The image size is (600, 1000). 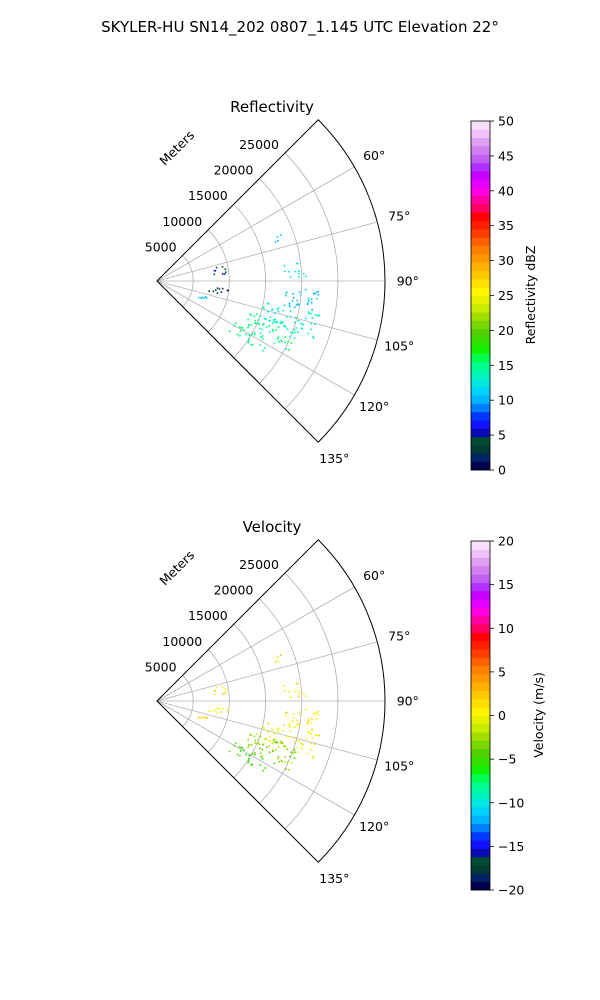 I want to click on azimuth-tick-label: 75°, so click(x=399, y=216).